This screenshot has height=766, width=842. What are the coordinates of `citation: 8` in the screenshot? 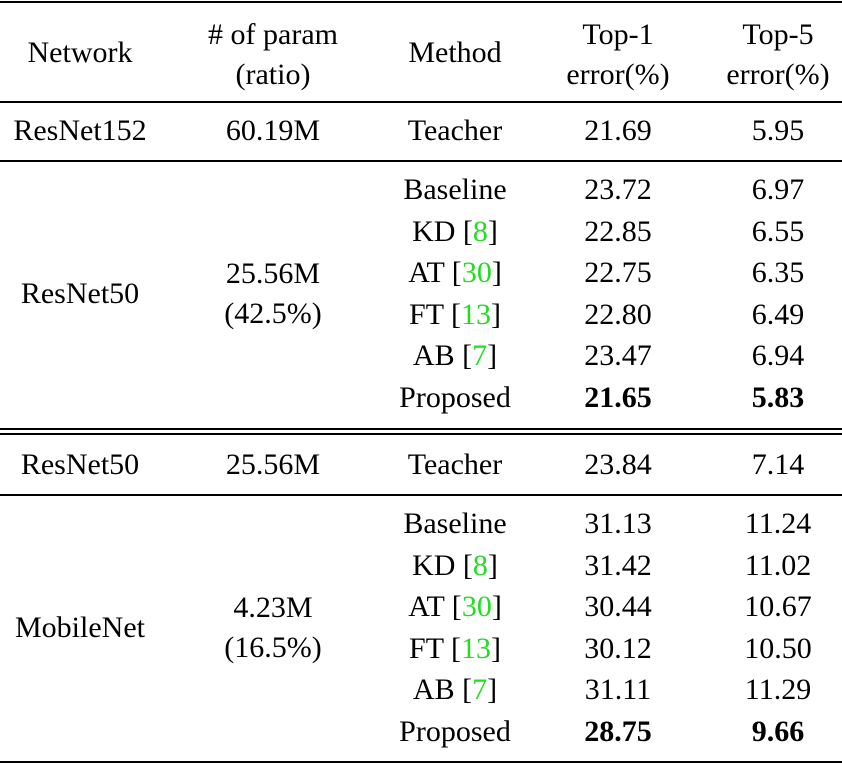 It's located at (480, 565).